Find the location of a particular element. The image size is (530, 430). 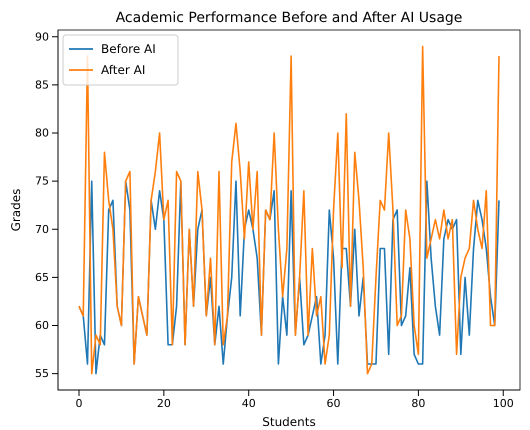

y-tick-label: 60 is located at coordinates (42, 325).